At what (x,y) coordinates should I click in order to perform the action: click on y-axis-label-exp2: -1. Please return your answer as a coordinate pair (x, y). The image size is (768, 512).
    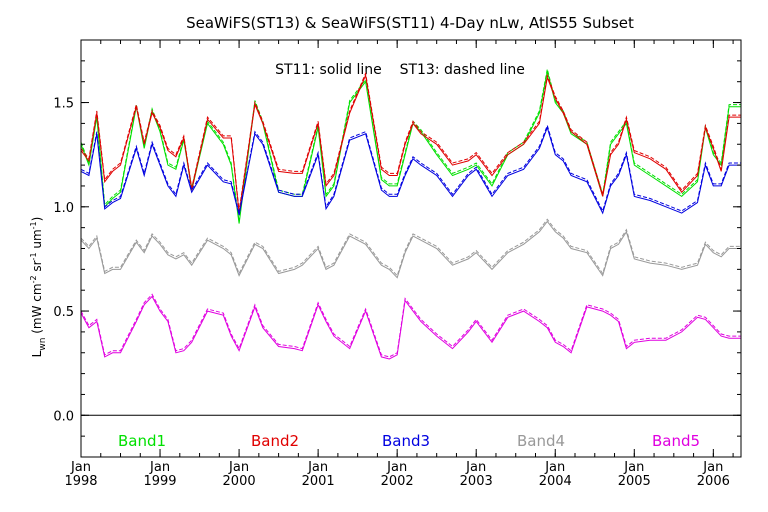
    Looking at the image, I should click on (33, 256).